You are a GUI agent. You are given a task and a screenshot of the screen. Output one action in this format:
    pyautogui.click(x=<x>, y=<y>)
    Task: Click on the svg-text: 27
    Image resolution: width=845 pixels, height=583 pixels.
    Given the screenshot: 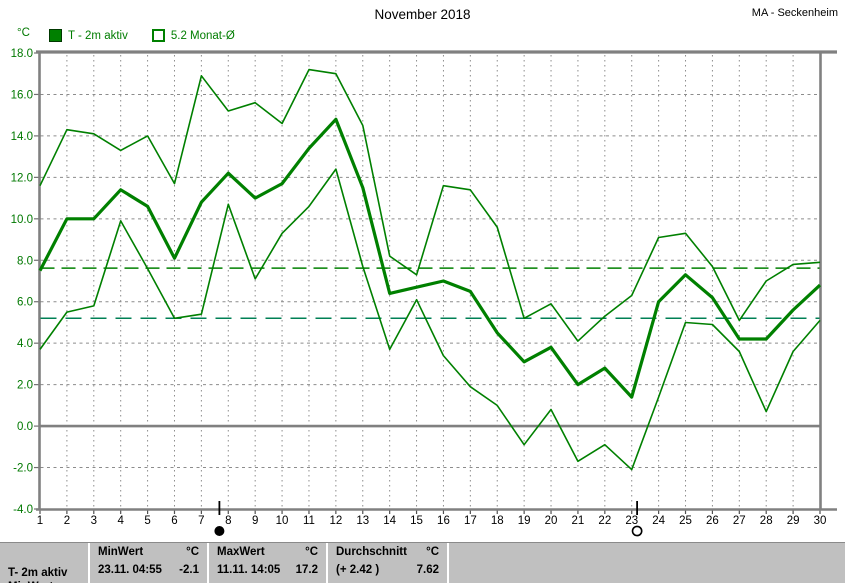 What is the action you would take?
    pyautogui.click(x=739, y=521)
    